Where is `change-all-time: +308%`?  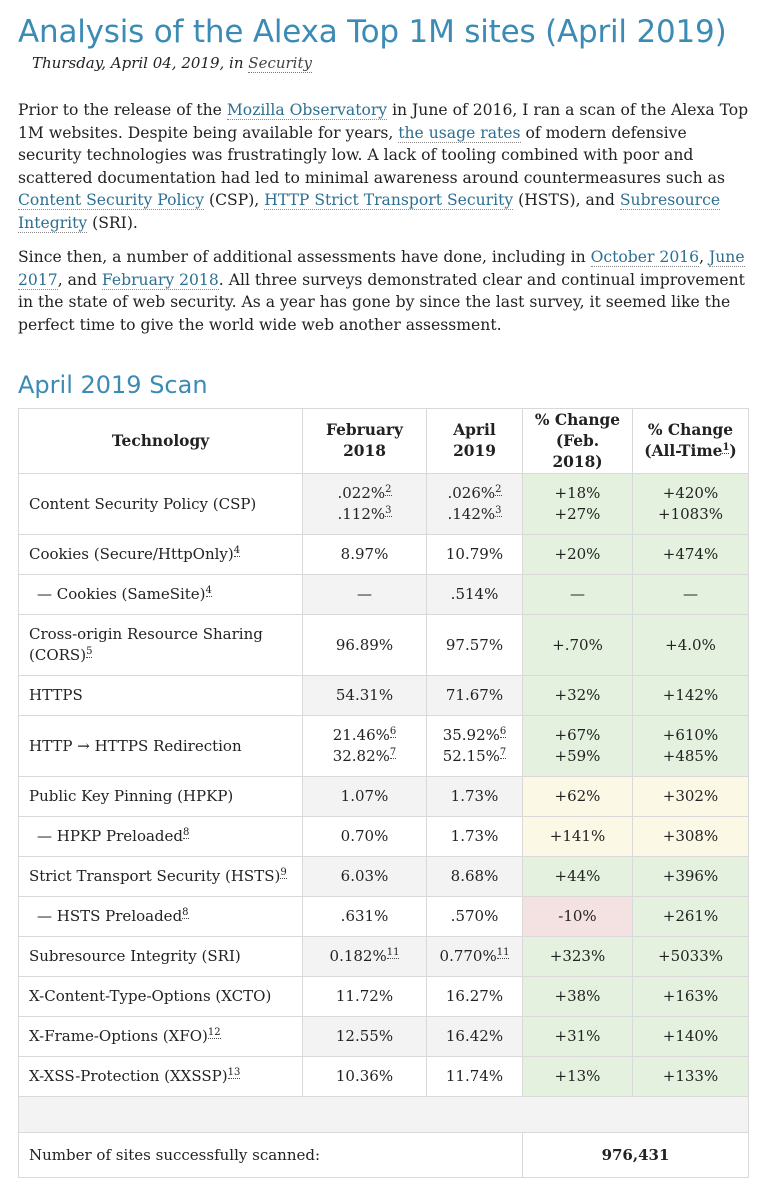 change-all-time: +308% is located at coordinates (690, 836).